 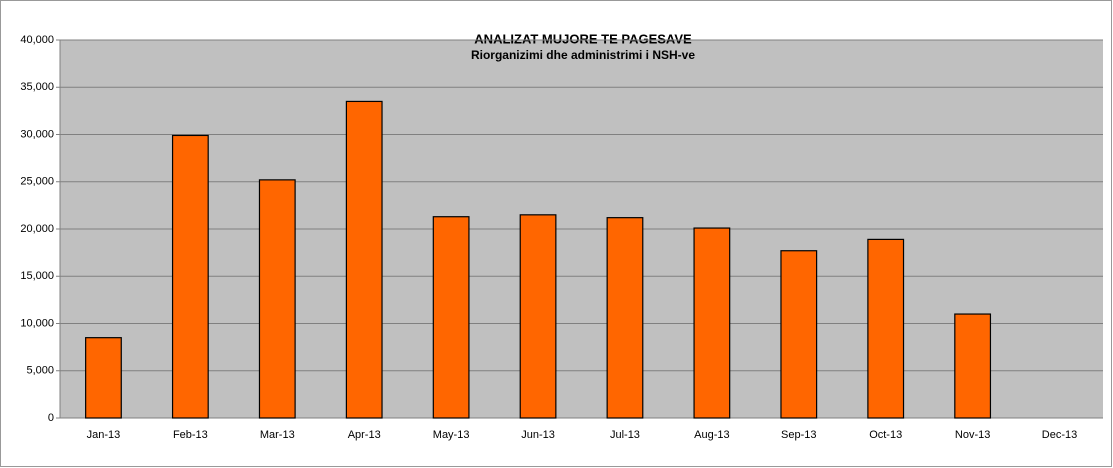 I want to click on chart-title: ANALIZAT MUJORE TE PAGESAVE, so click(x=583, y=38).